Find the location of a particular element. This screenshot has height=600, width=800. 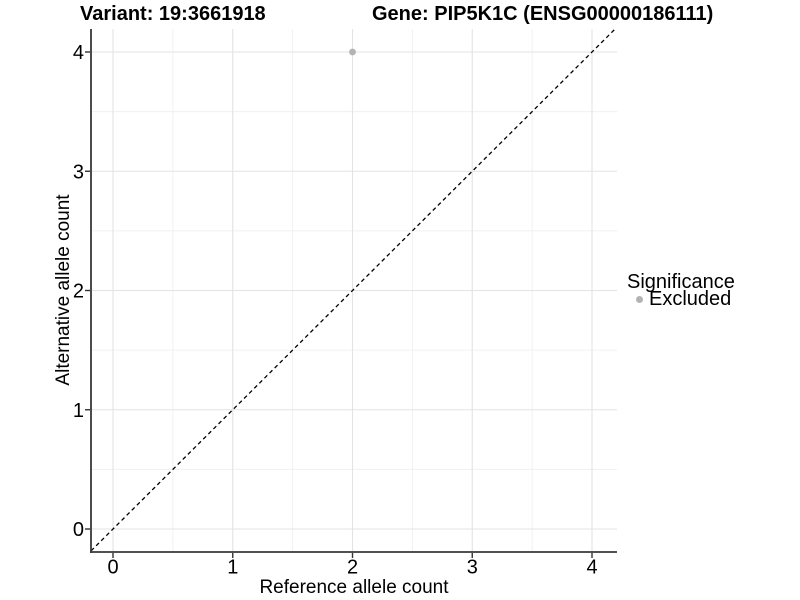

y-axis-title: Alternative allele count is located at coordinates (63, 290).